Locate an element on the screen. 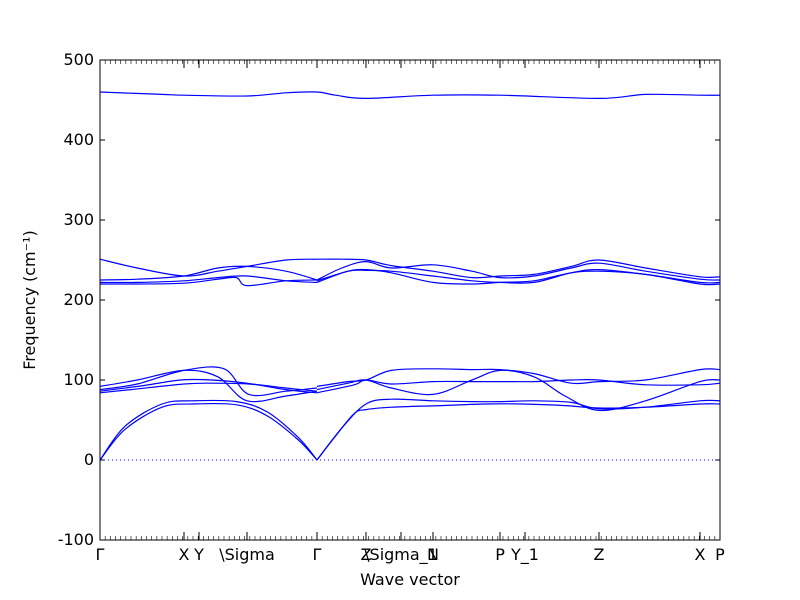 Image resolution: width=800 pixels, height=600 pixels. y-tick-label: 400 is located at coordinates (78, 139).